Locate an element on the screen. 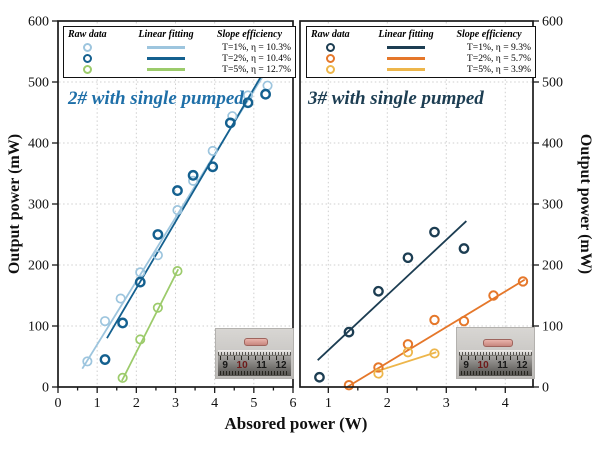 Image resolution: width=600 pixels, height=457 pixels. legend-entry: T=2%, η = 5.7% is located at coordinates (498, 58).